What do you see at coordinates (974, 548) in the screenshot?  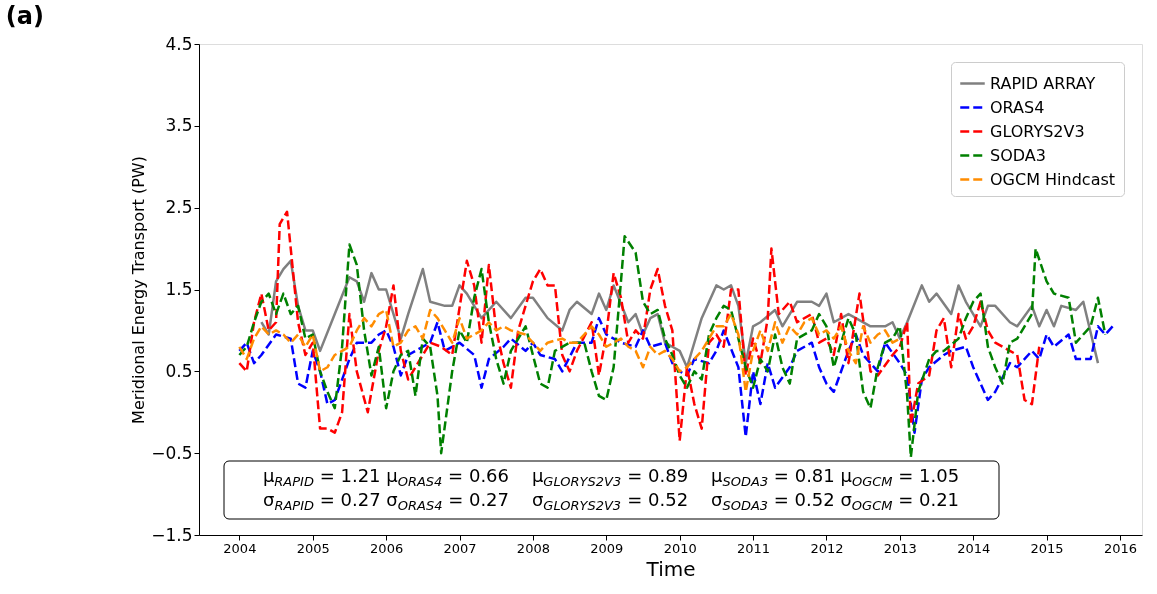 I see `x-tick-label: 2014` at bounding box center [974, 548].